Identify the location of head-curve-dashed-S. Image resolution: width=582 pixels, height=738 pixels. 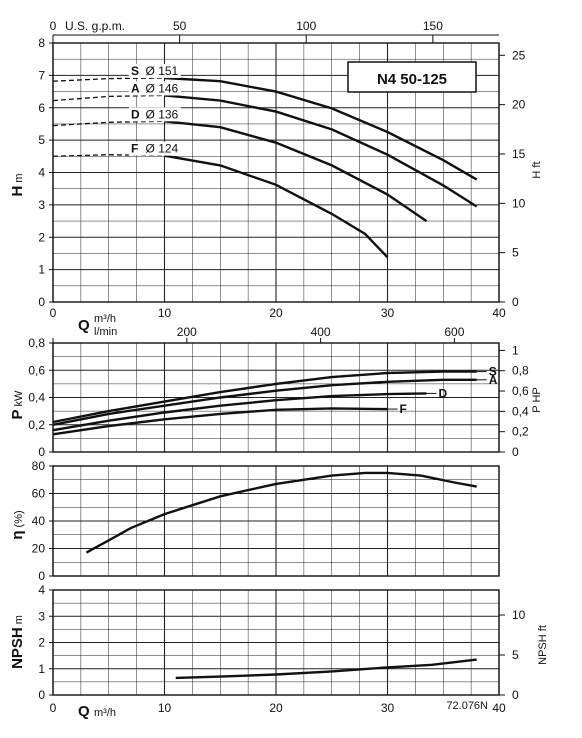
(108, 79).